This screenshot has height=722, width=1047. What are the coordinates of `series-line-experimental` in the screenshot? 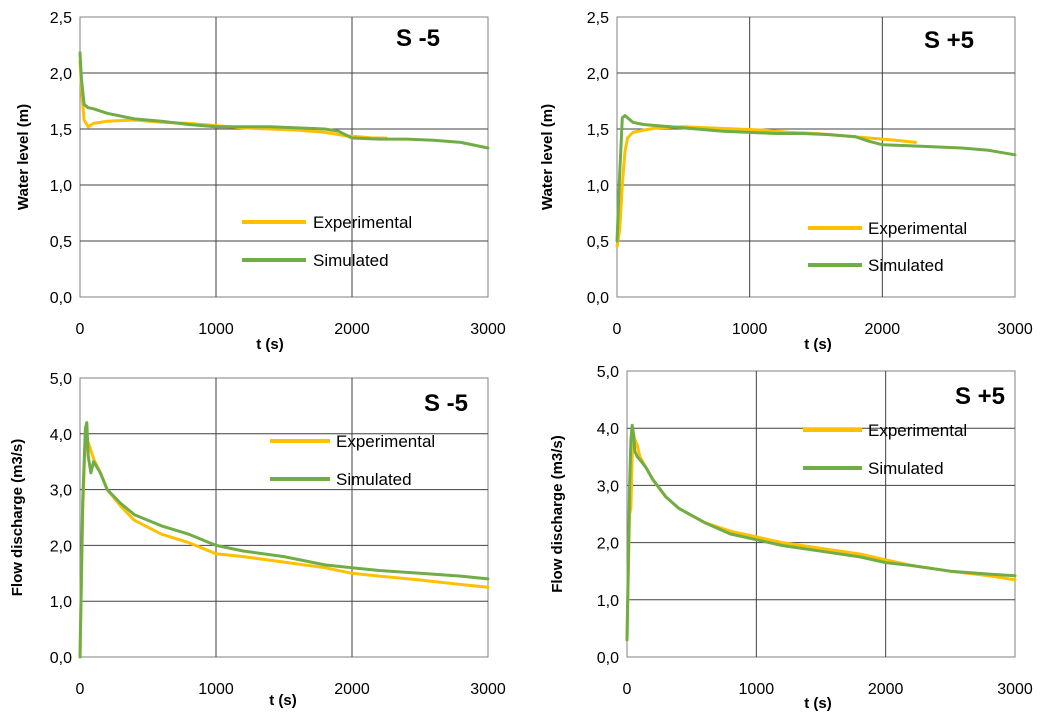 It's located at (821, 537).